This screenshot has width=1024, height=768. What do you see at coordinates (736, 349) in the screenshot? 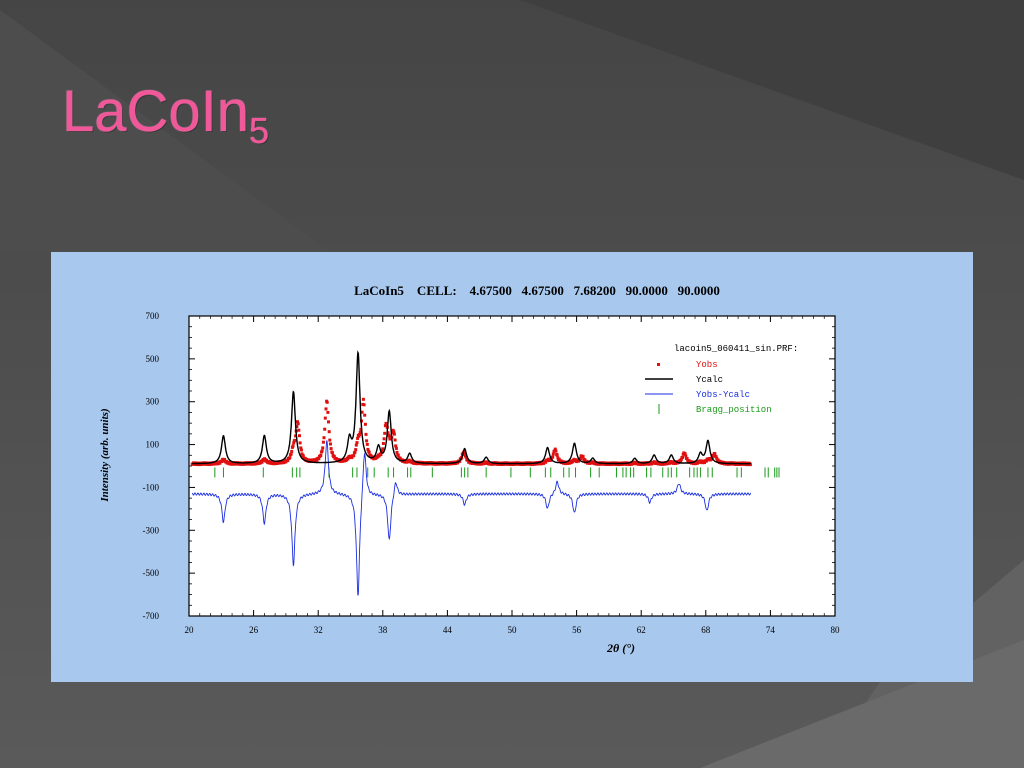
I see `legend-file-label: lacoin5_060411_sin.PRF:` at bounding box center [736, 349].